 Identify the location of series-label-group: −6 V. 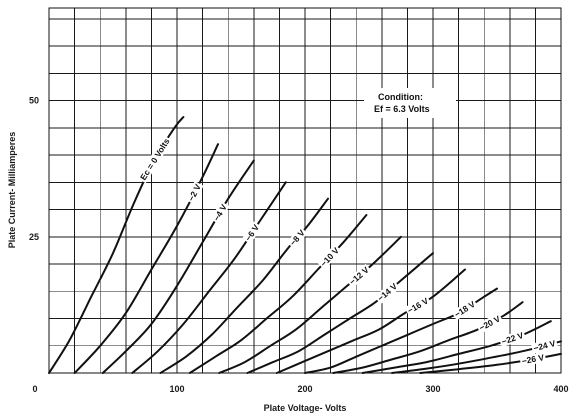
(252, 233).